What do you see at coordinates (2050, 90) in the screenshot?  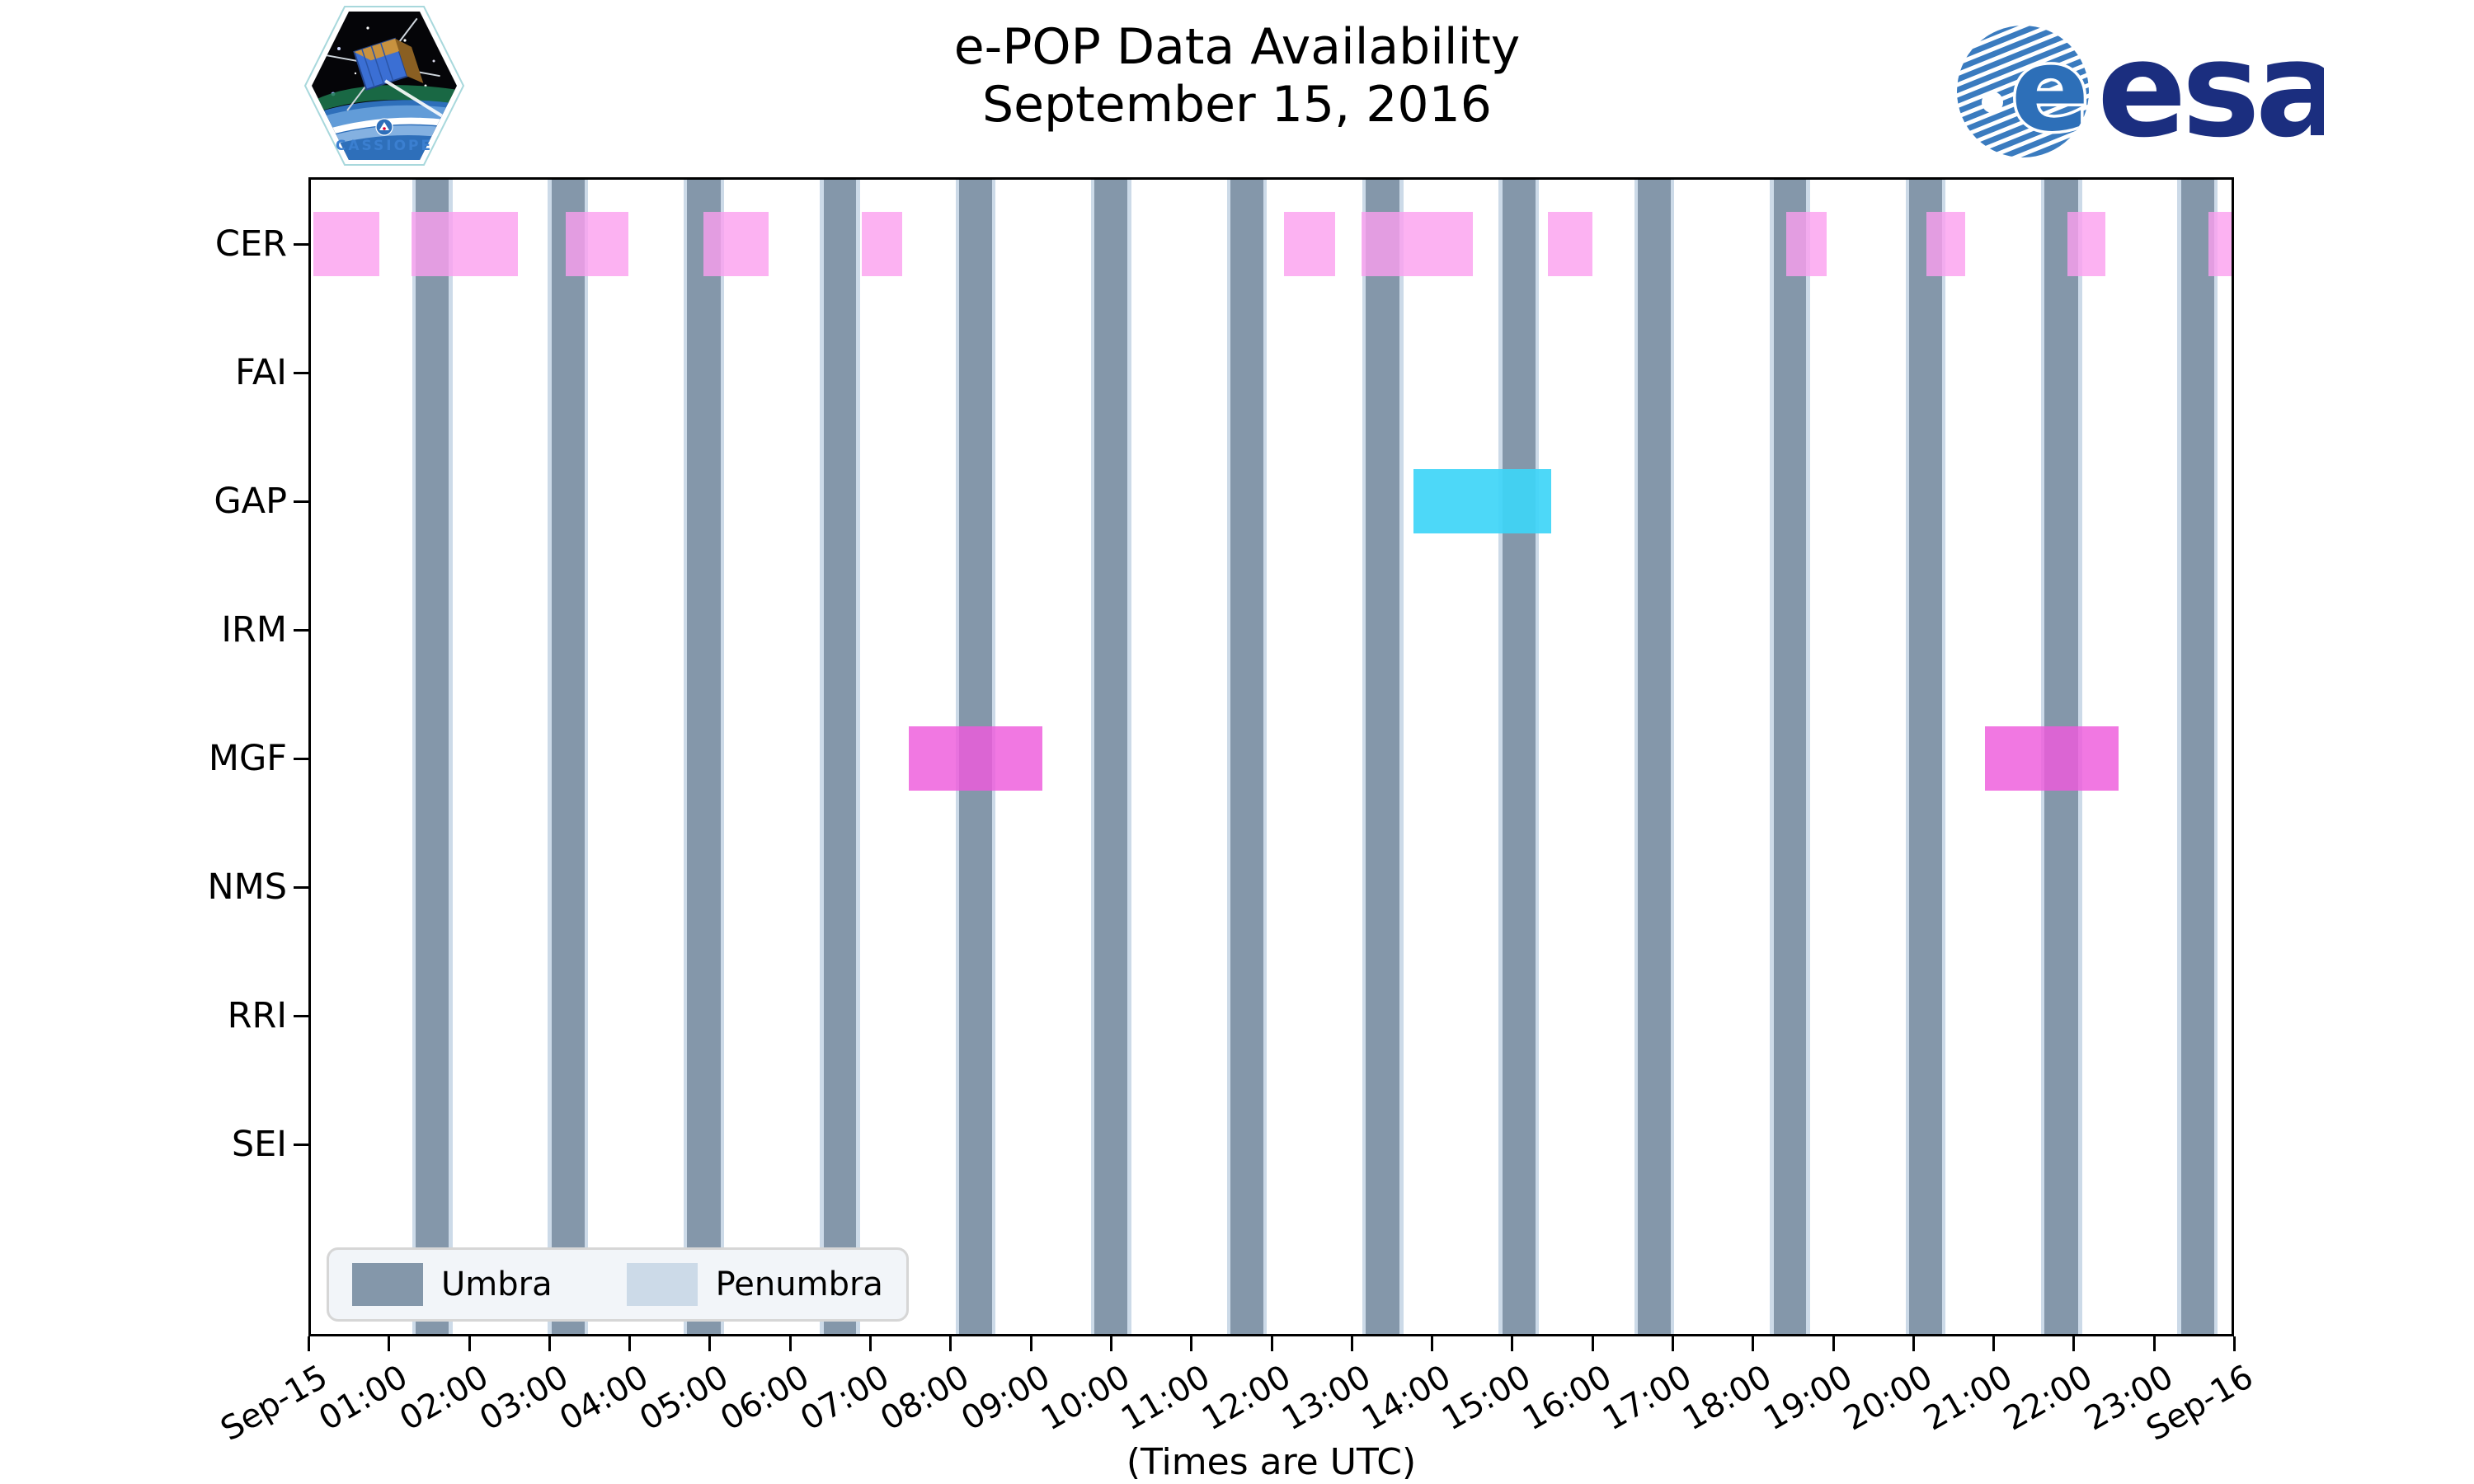 I see `esa-globe-e: e` at bounding box center [2050, 90].